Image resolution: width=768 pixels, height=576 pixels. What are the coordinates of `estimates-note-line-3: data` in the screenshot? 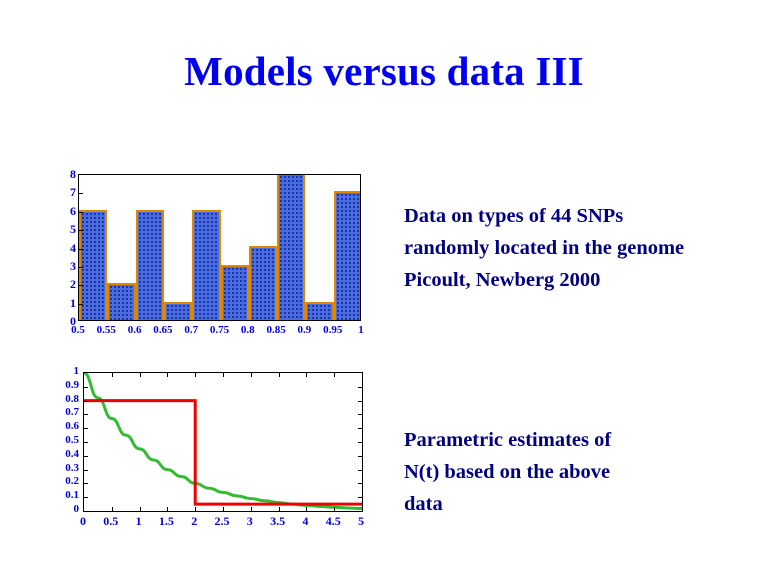 It's located at (423, 504).